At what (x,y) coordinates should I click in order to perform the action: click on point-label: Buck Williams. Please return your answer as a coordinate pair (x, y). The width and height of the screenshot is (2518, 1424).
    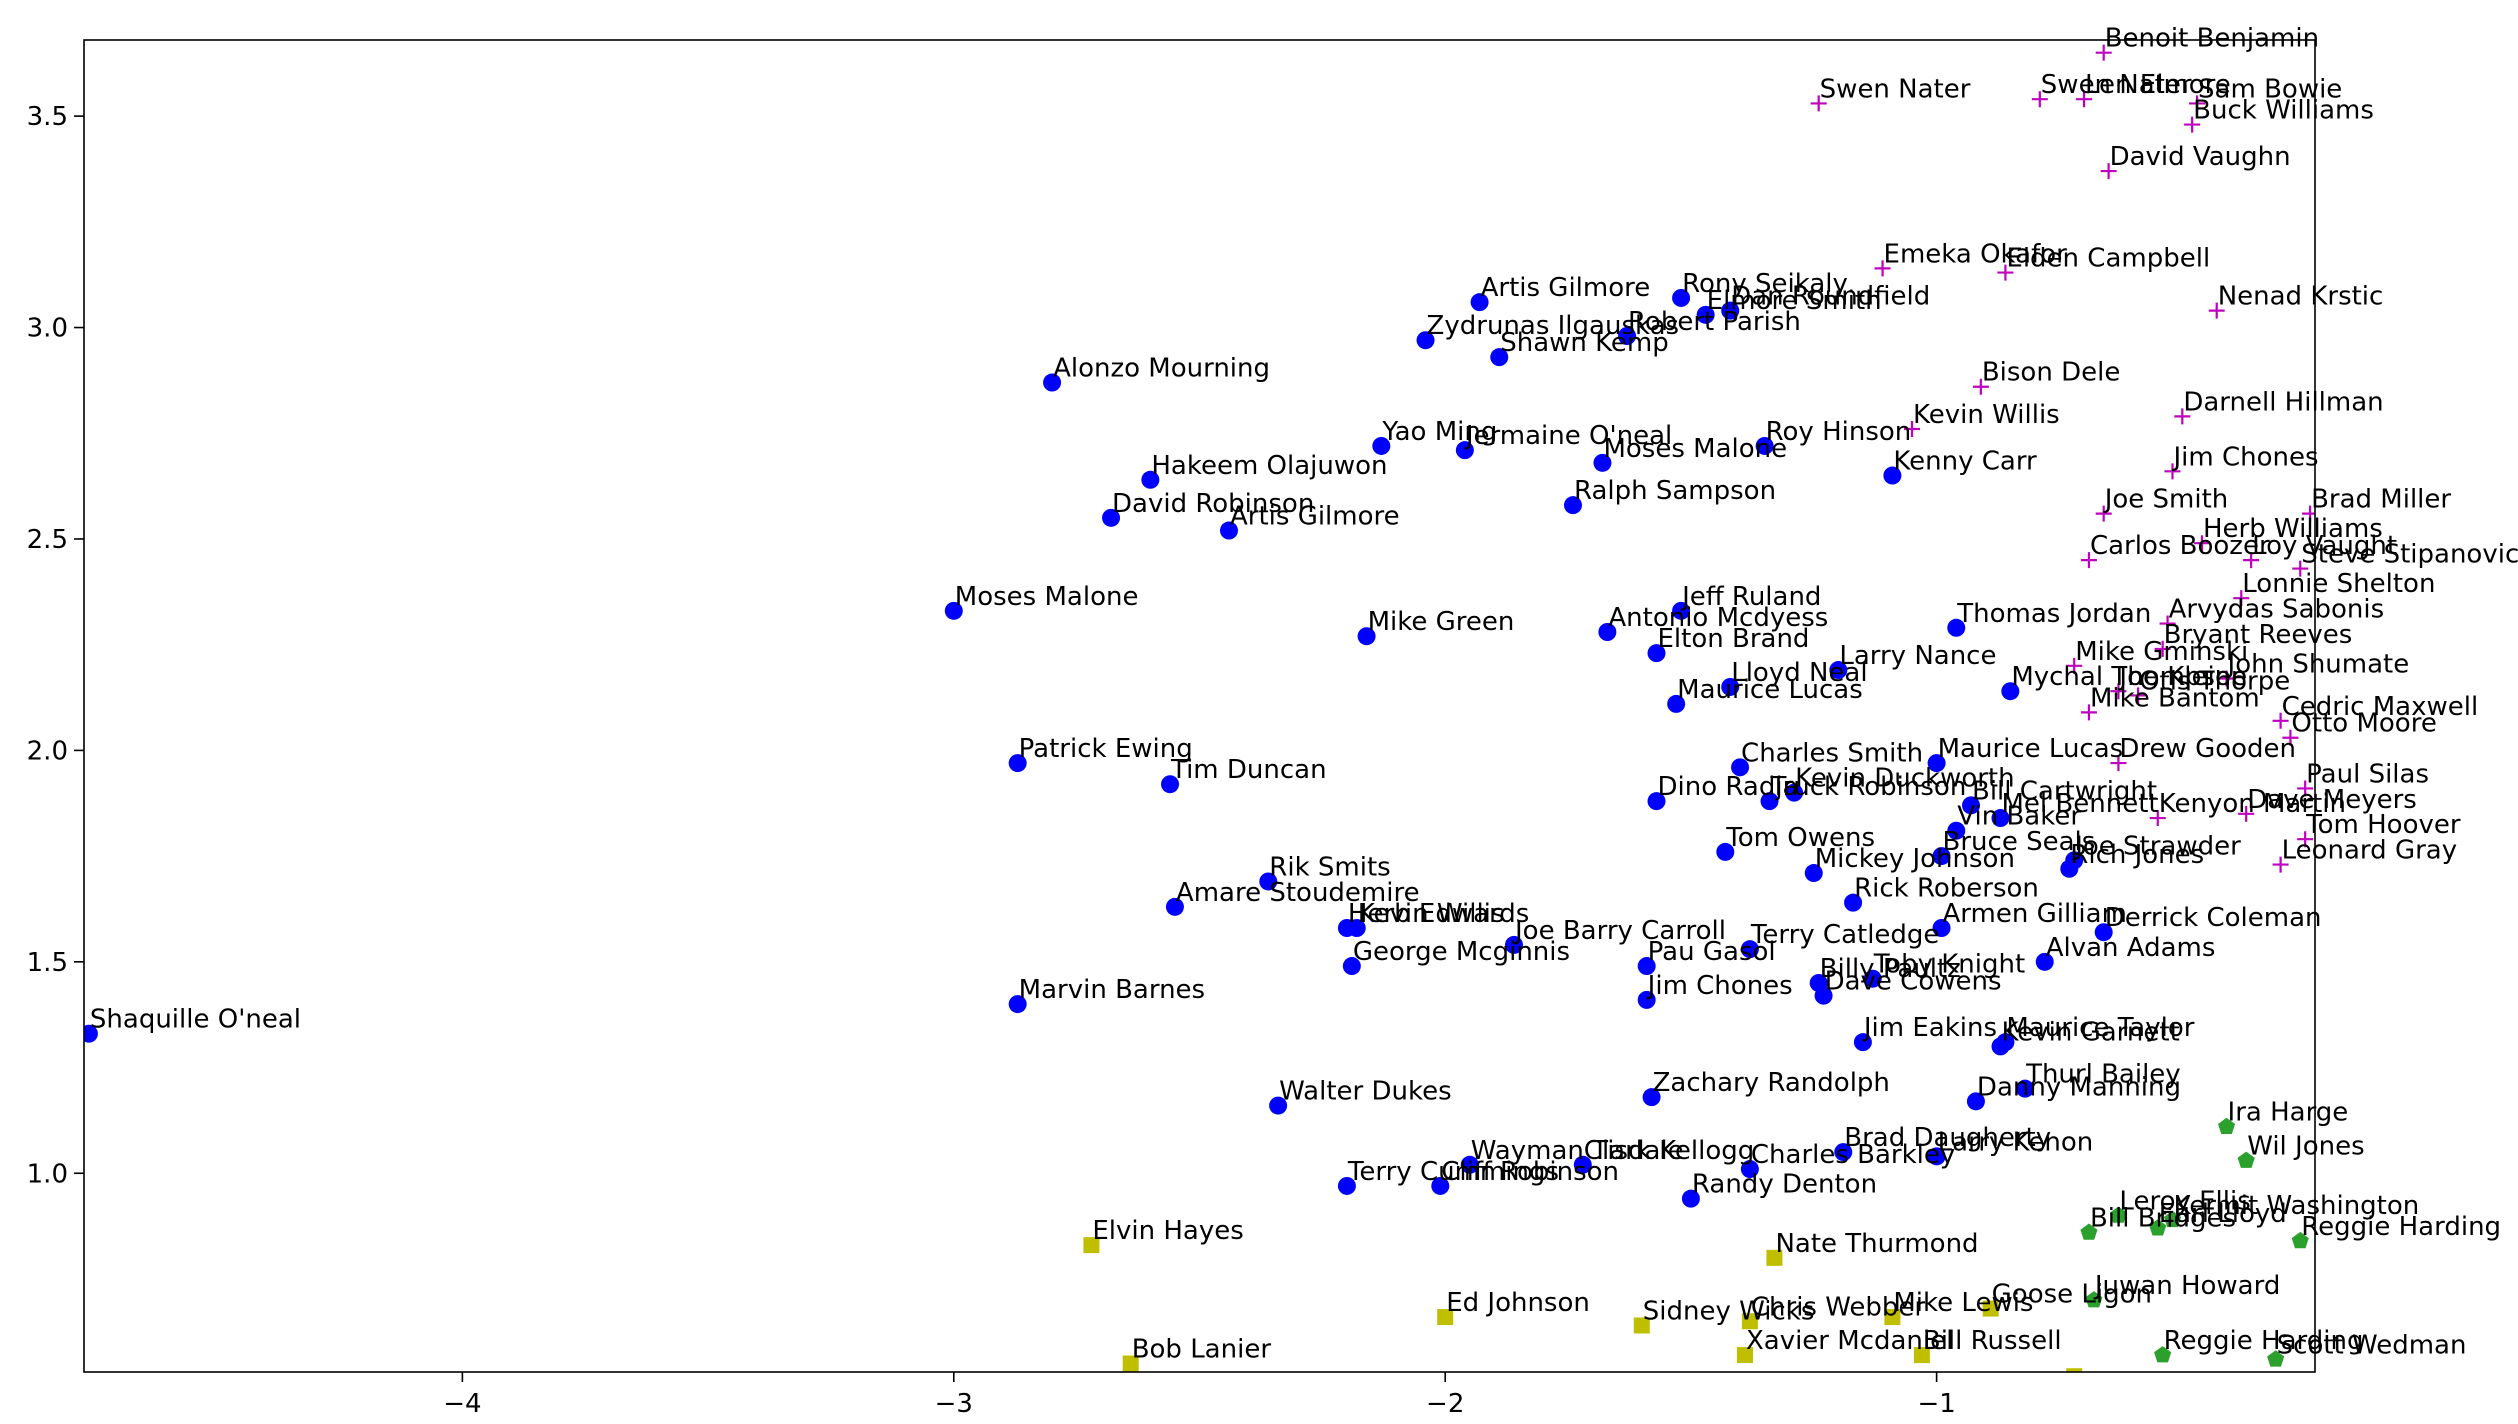
    Looking at the image, I should click on (2283, 111).